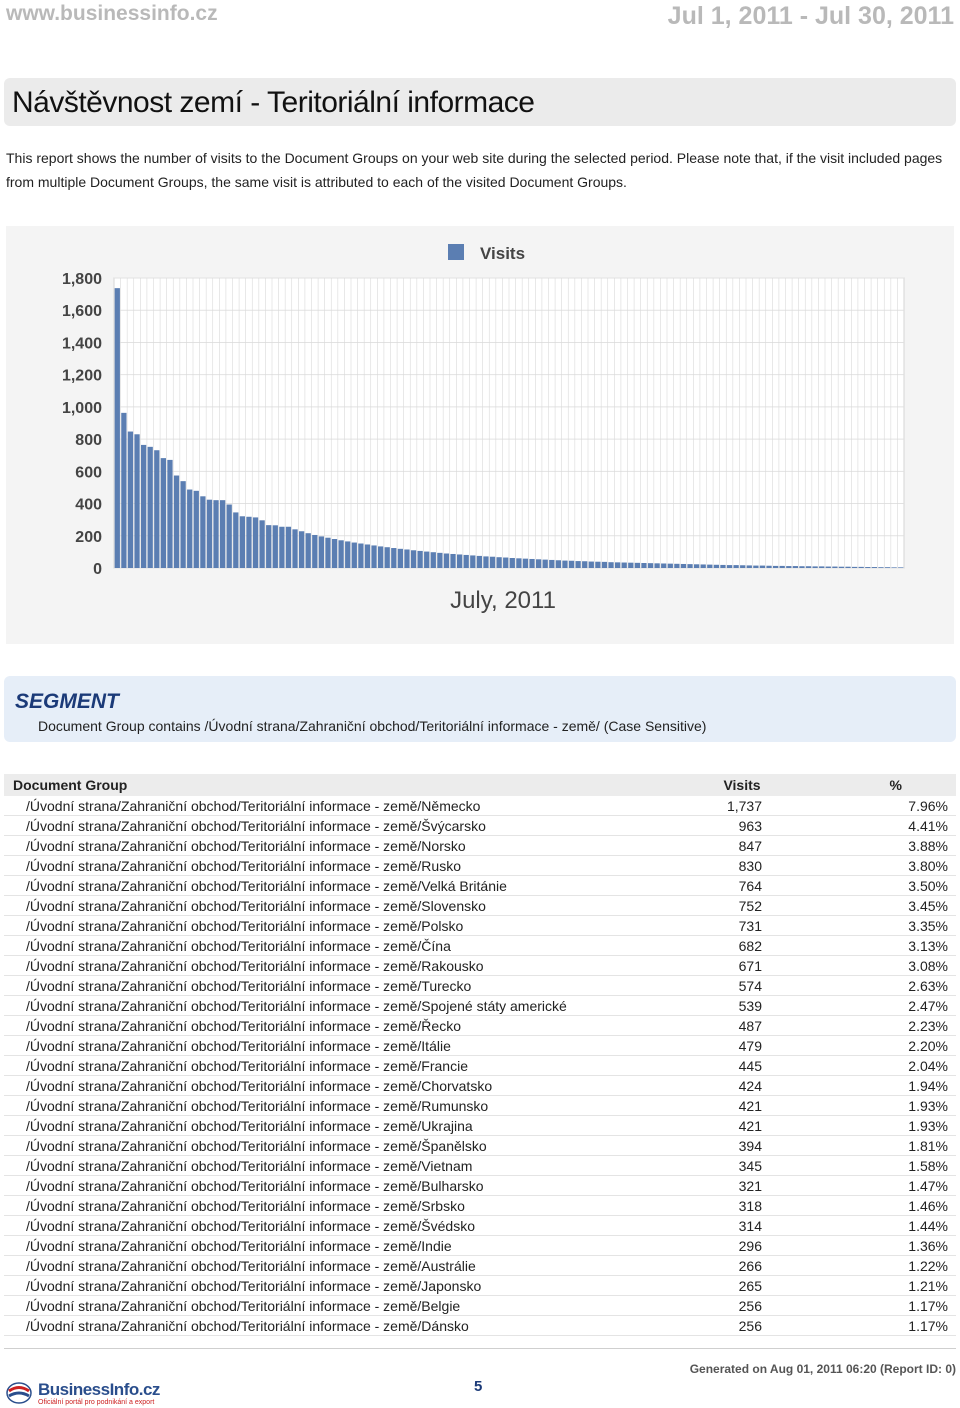 Image resolution: width=960 pixels, height=1408 pixels. What do you see at coordinates (879, 885) in the screenshot?
I see `cell-percent: 3.50%` at bounding box center [879, 885].